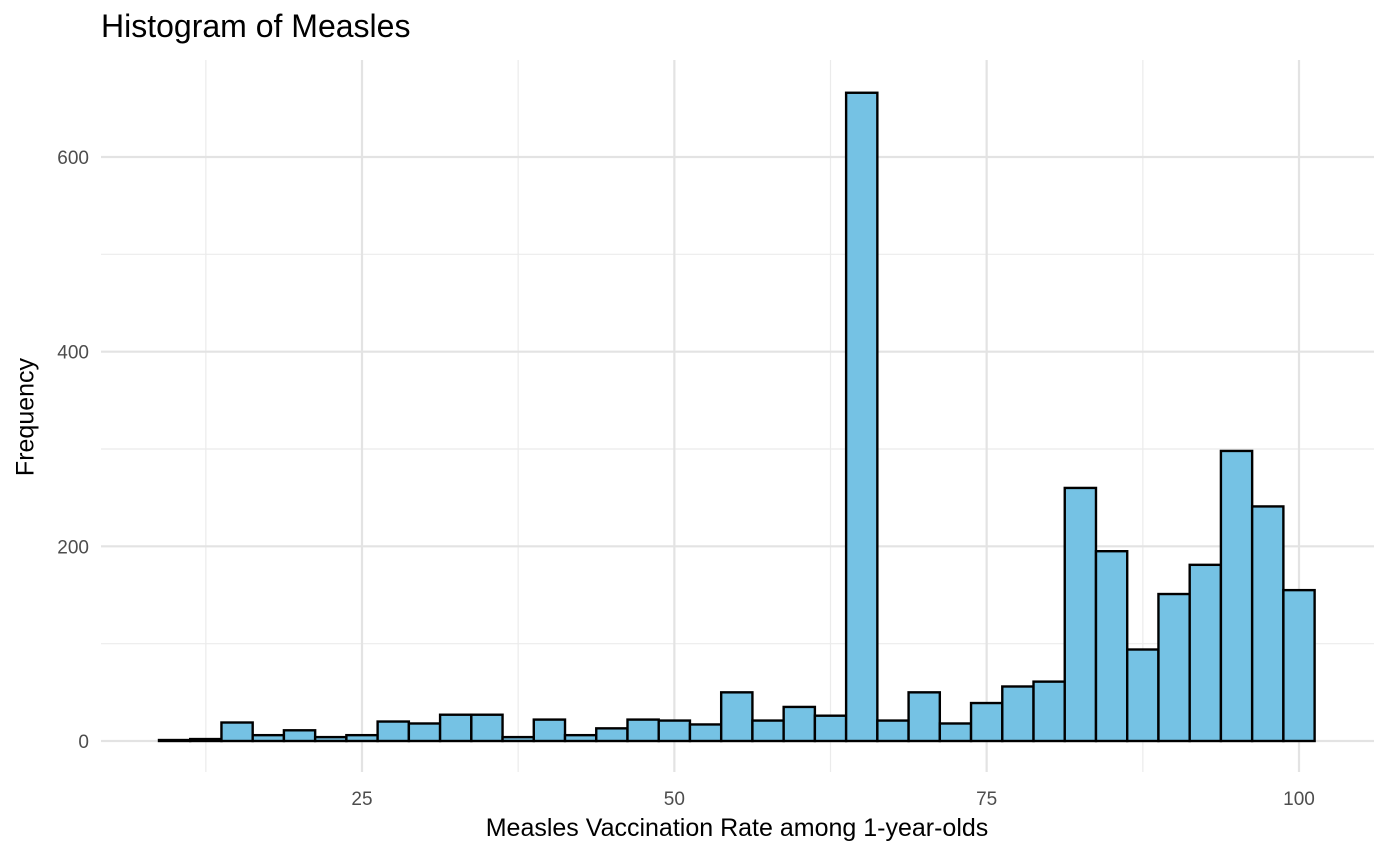 This screenshot has width=1388, height=857. I want to click on chart-title: Histogram of Measles, so click(256, 26).